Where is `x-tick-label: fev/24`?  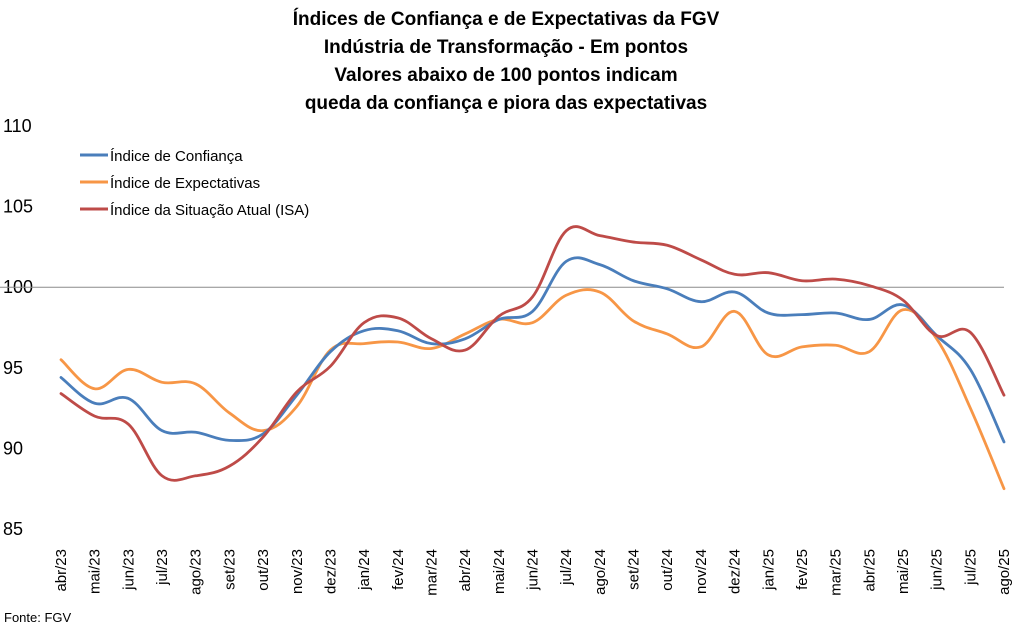 x-tick-label: fev/24 is located at coordinates (398, 569).